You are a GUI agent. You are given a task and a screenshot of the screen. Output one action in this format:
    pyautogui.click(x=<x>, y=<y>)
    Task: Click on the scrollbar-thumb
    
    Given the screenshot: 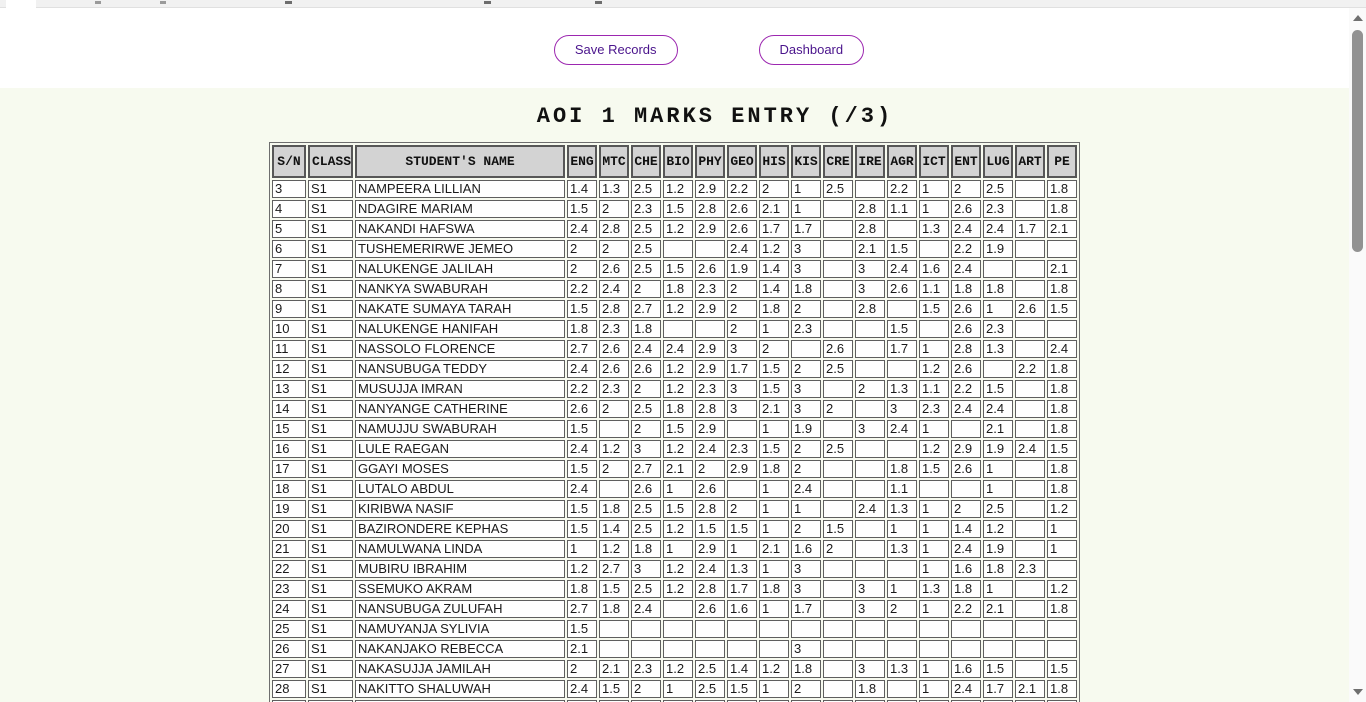 What is the action you would take?
    pyautogui.click(x=1357, y=141)
    